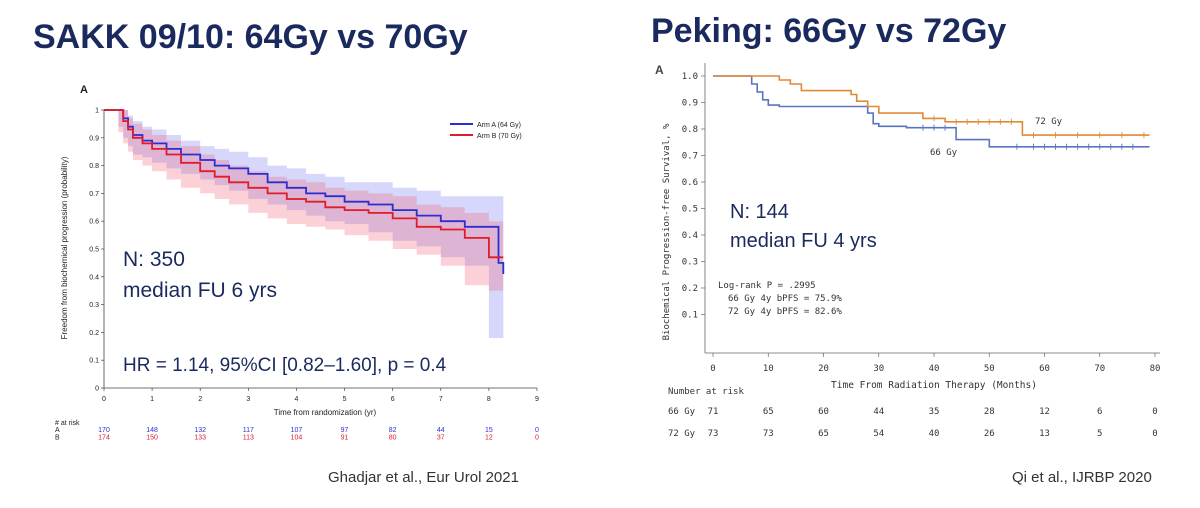  I want to click on x-tick-label: 30, so click(878, 369).